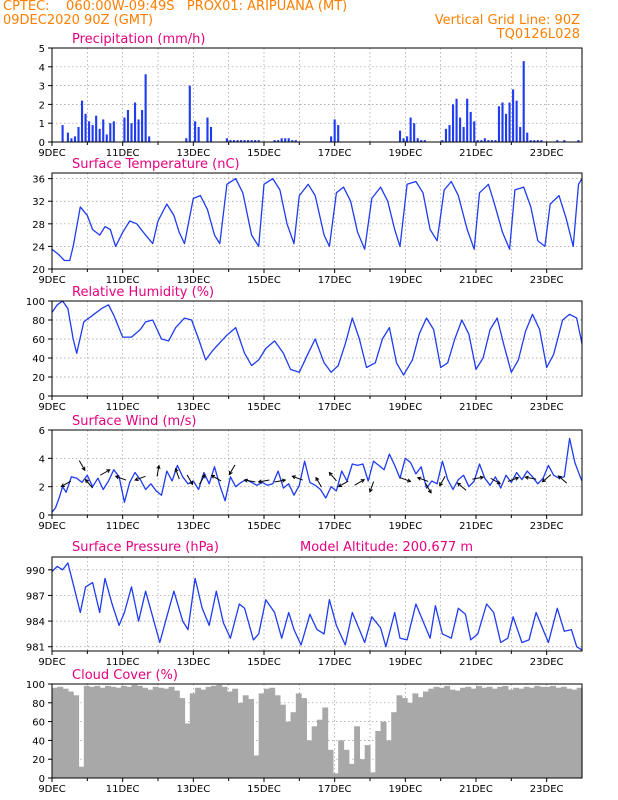 The height and width of the screenshot is (800, 618). Describe the element at coordinates (145, 547) in the screenshot. I see `panel-title: Surface Pressure (hPa)` at that location.